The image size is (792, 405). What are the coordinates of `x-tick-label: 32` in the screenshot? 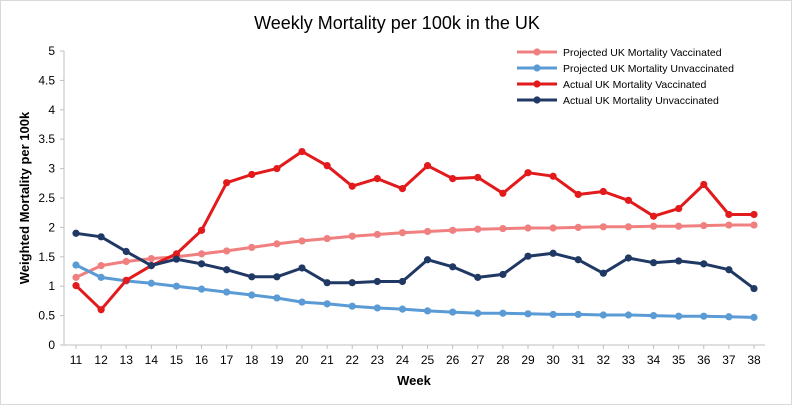 It's located at (604, 360).